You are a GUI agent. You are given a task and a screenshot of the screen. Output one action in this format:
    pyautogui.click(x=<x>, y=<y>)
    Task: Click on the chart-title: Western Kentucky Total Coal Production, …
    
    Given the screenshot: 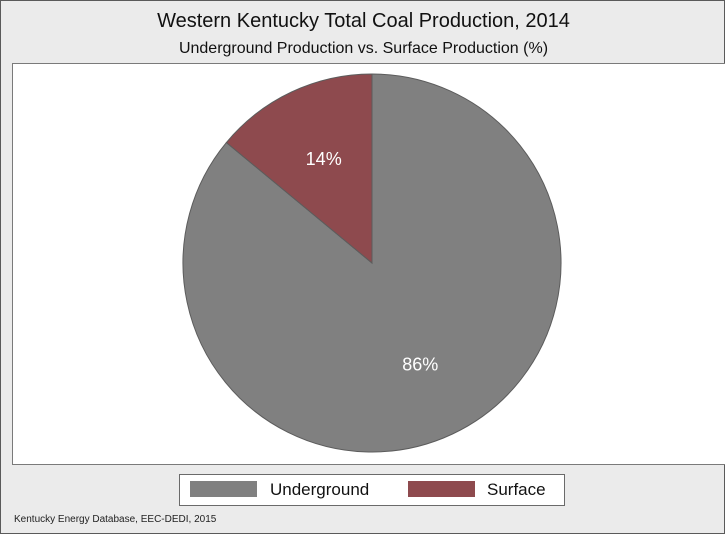 What is the action you would take?
    pyautogui.click(x=363, y=21)
    